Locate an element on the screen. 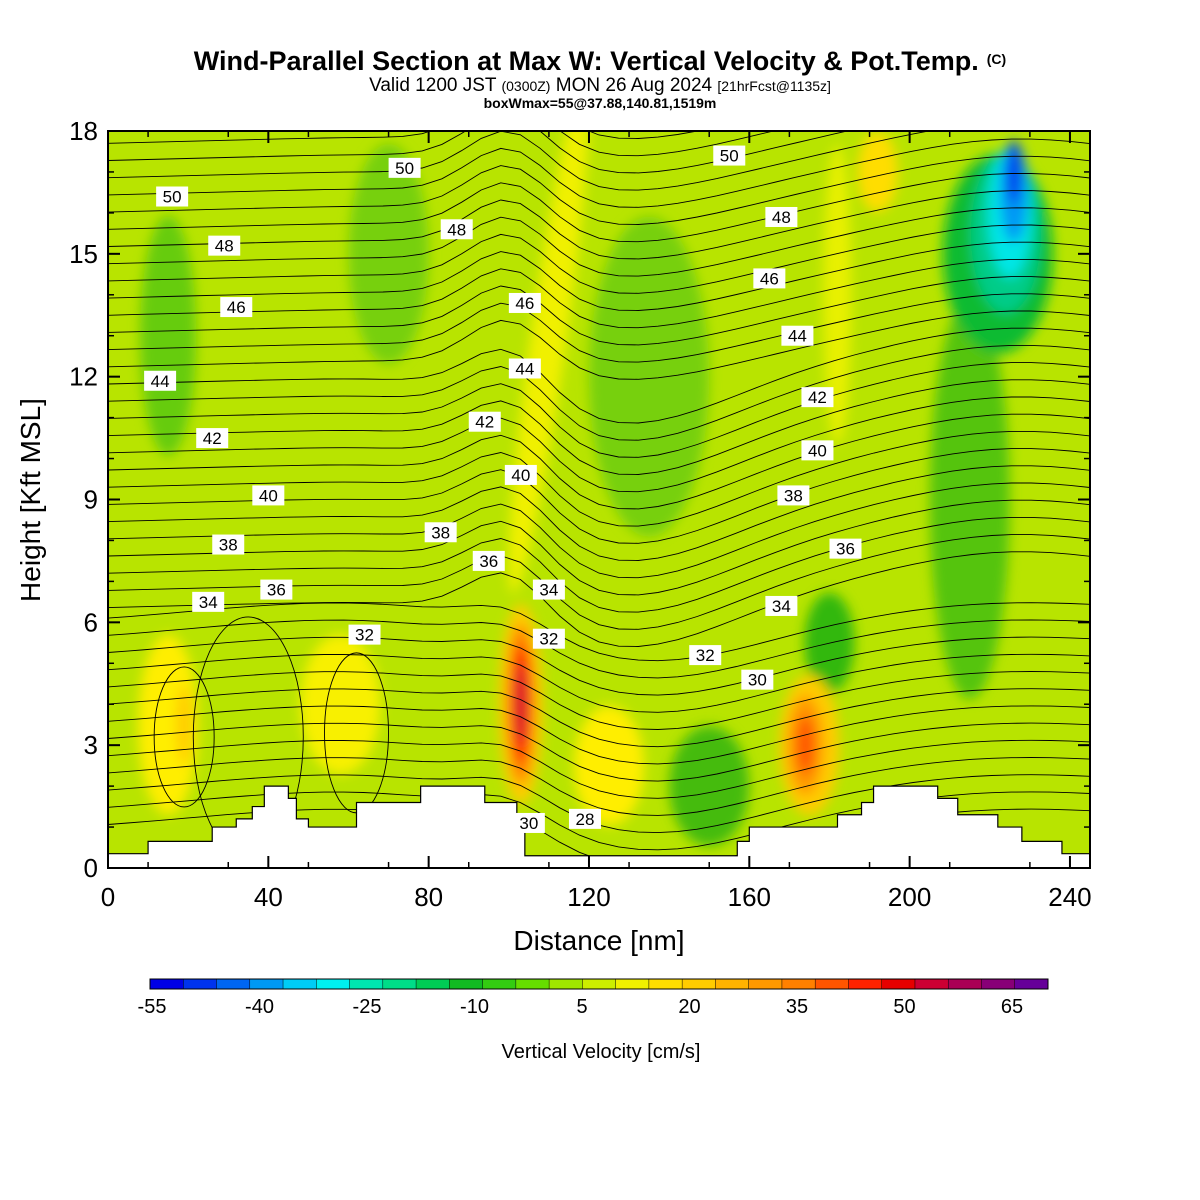 Image resolution: width=1200 pixels, height=1200 pixels. valid-time-utc: (0300Z) is located at coordinates (526, 86).